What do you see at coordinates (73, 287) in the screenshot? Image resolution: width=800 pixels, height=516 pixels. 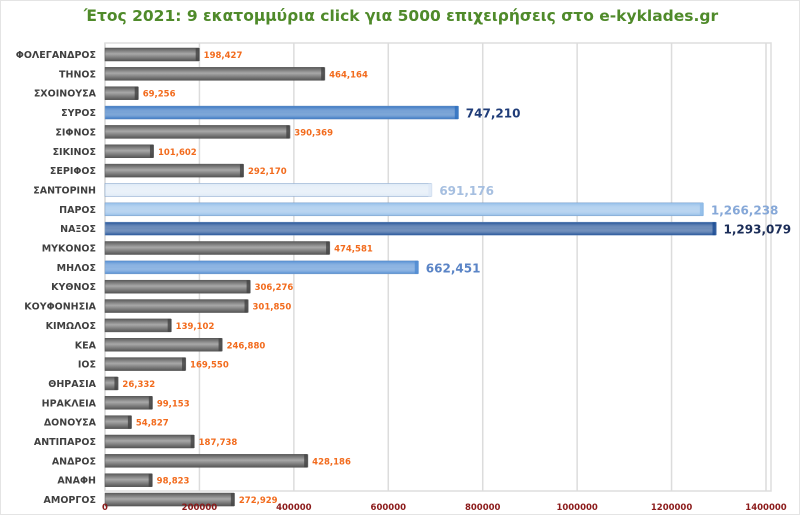 I see `category-label: ΚΥΘΝΟΣ` at bounding box center [73, 287].